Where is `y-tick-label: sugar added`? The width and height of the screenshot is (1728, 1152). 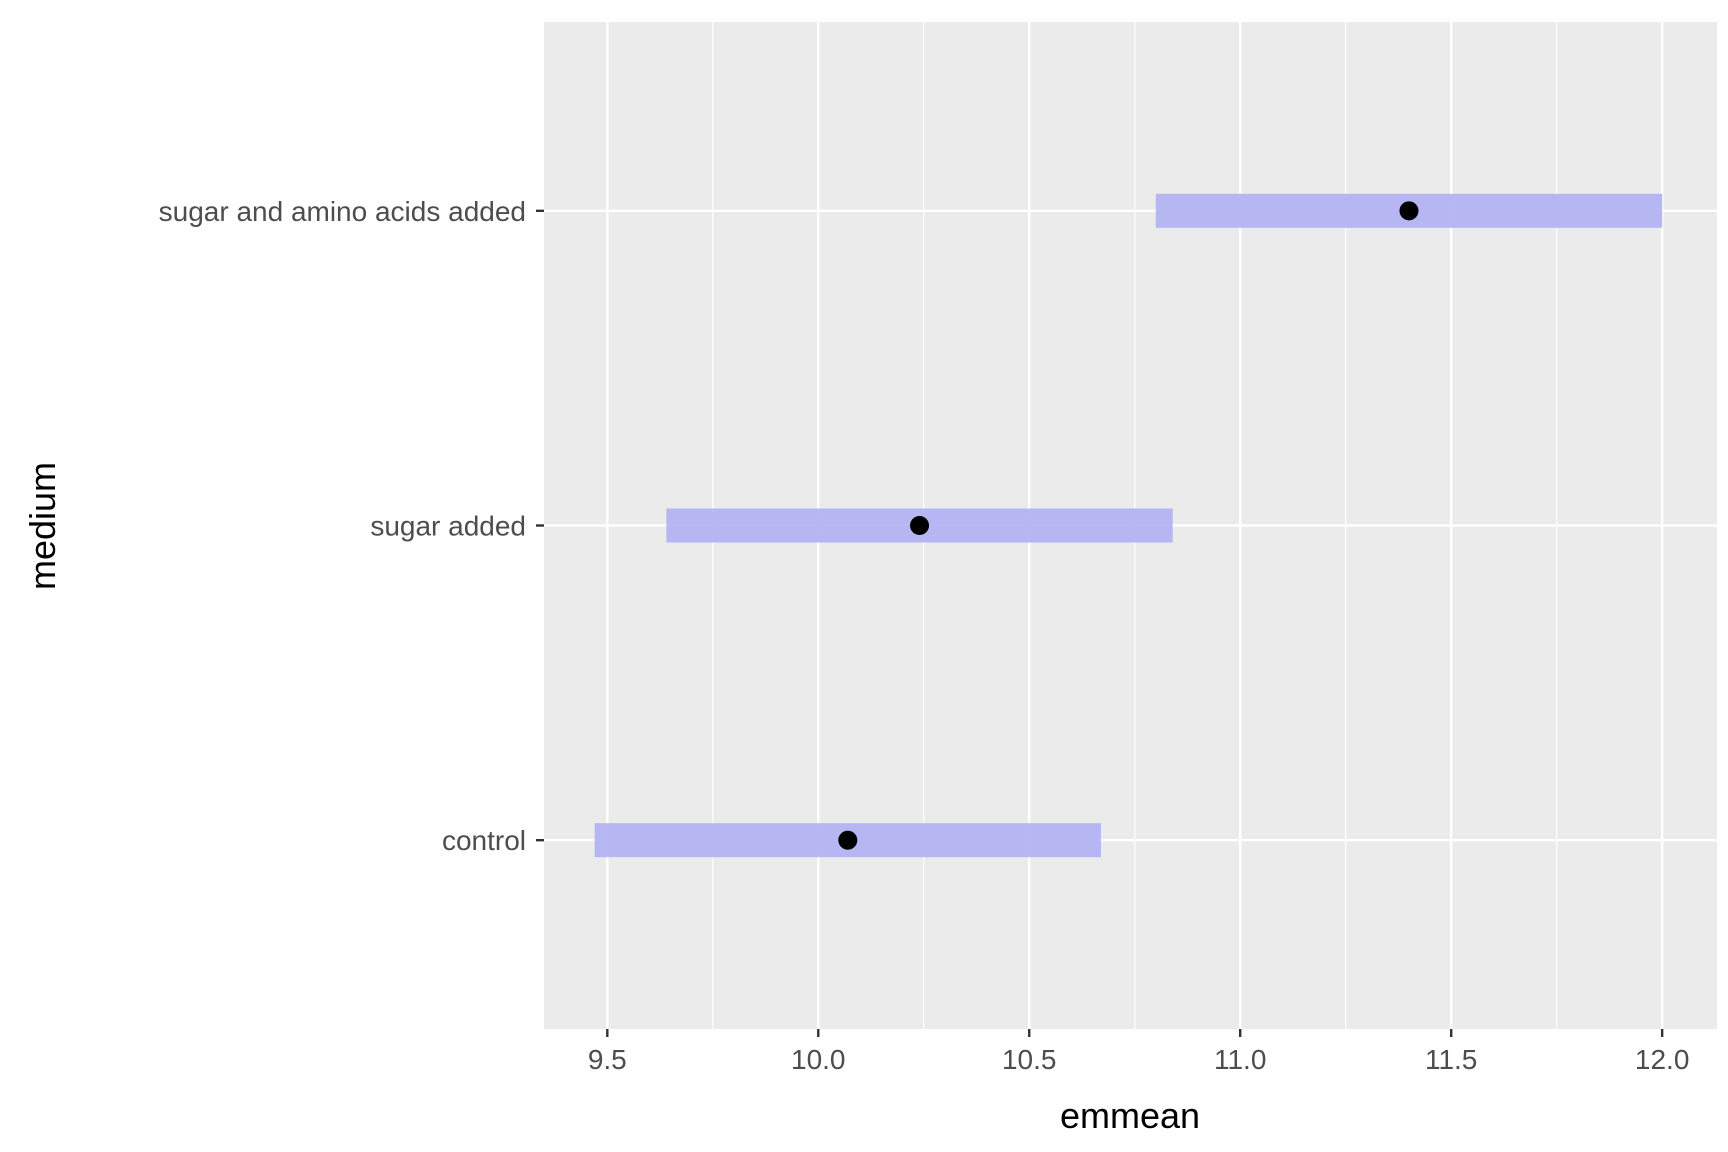 y-tick-label: sugar added is located at coordinates (448, 526).